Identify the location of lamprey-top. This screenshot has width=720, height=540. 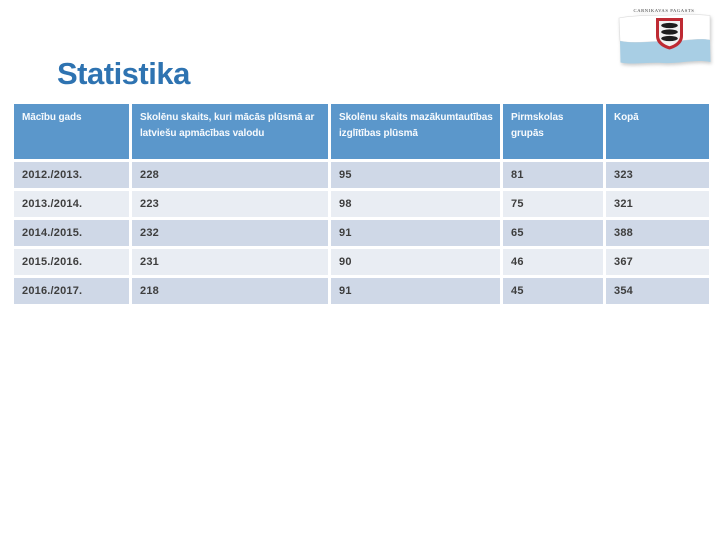
(669, 25).